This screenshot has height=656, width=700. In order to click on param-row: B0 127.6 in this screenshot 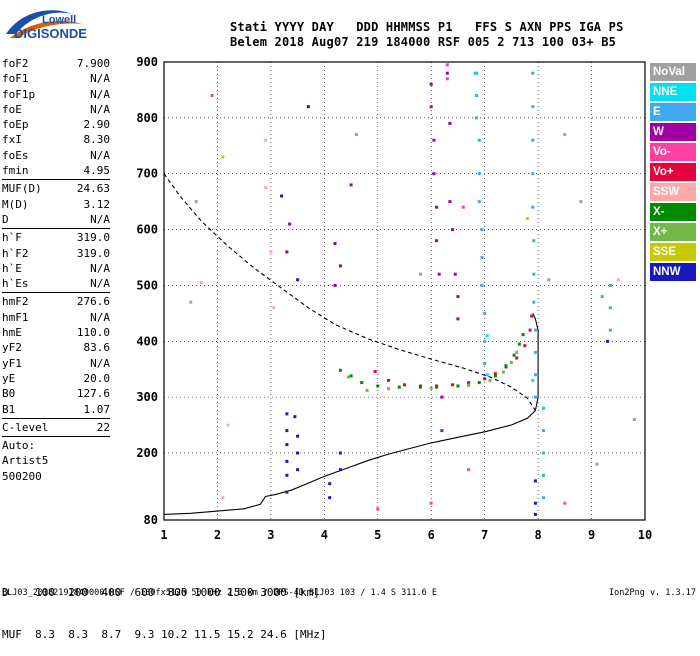, I will do `click(56, 393)`.